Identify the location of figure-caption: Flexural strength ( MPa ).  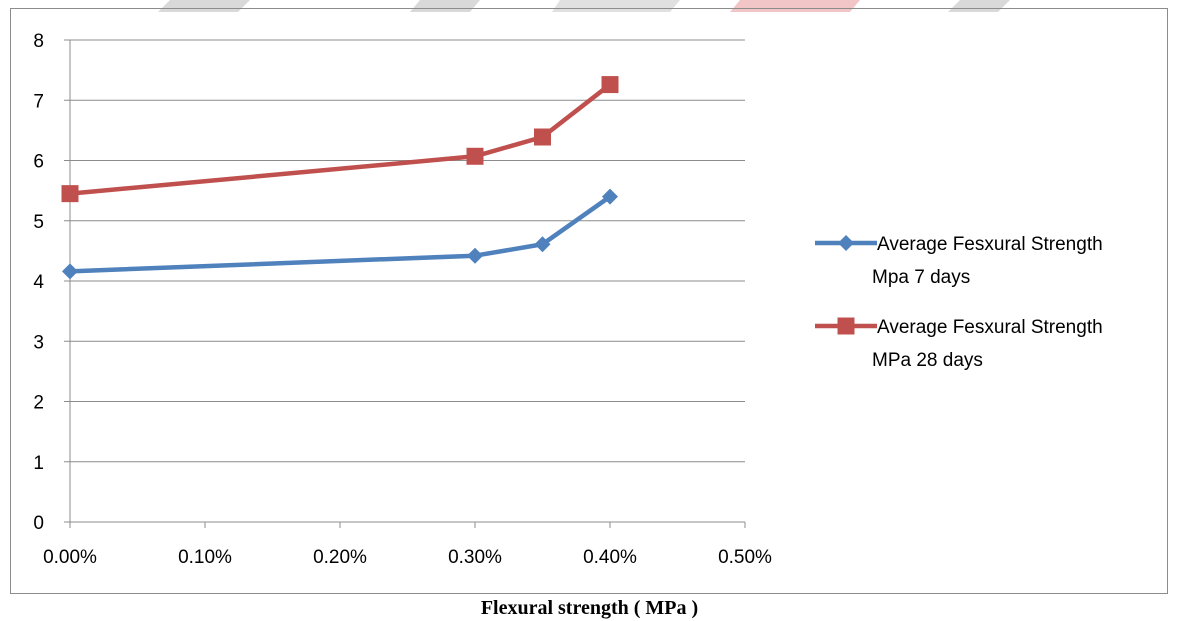
(589, 608).